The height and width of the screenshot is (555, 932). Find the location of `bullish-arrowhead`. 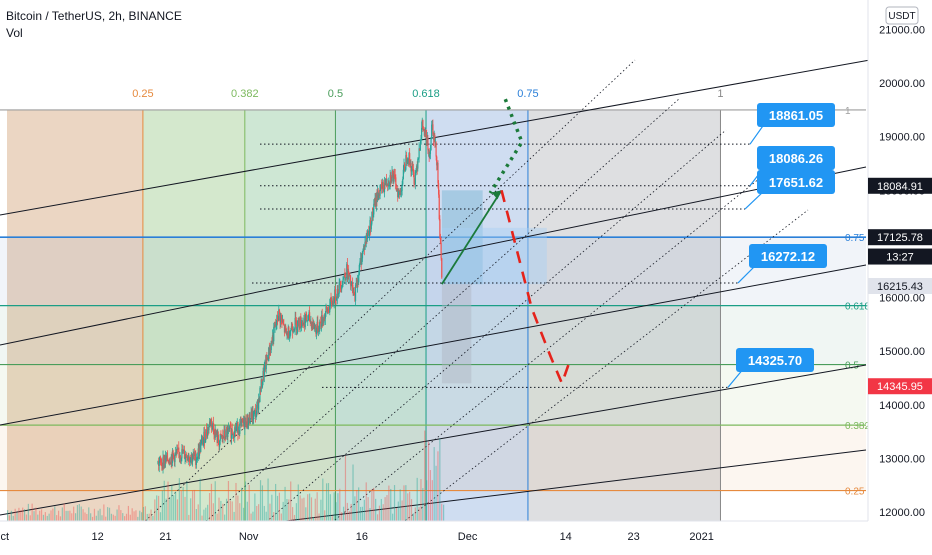

bullish-arrowhead is located at coordinates (496, 195).